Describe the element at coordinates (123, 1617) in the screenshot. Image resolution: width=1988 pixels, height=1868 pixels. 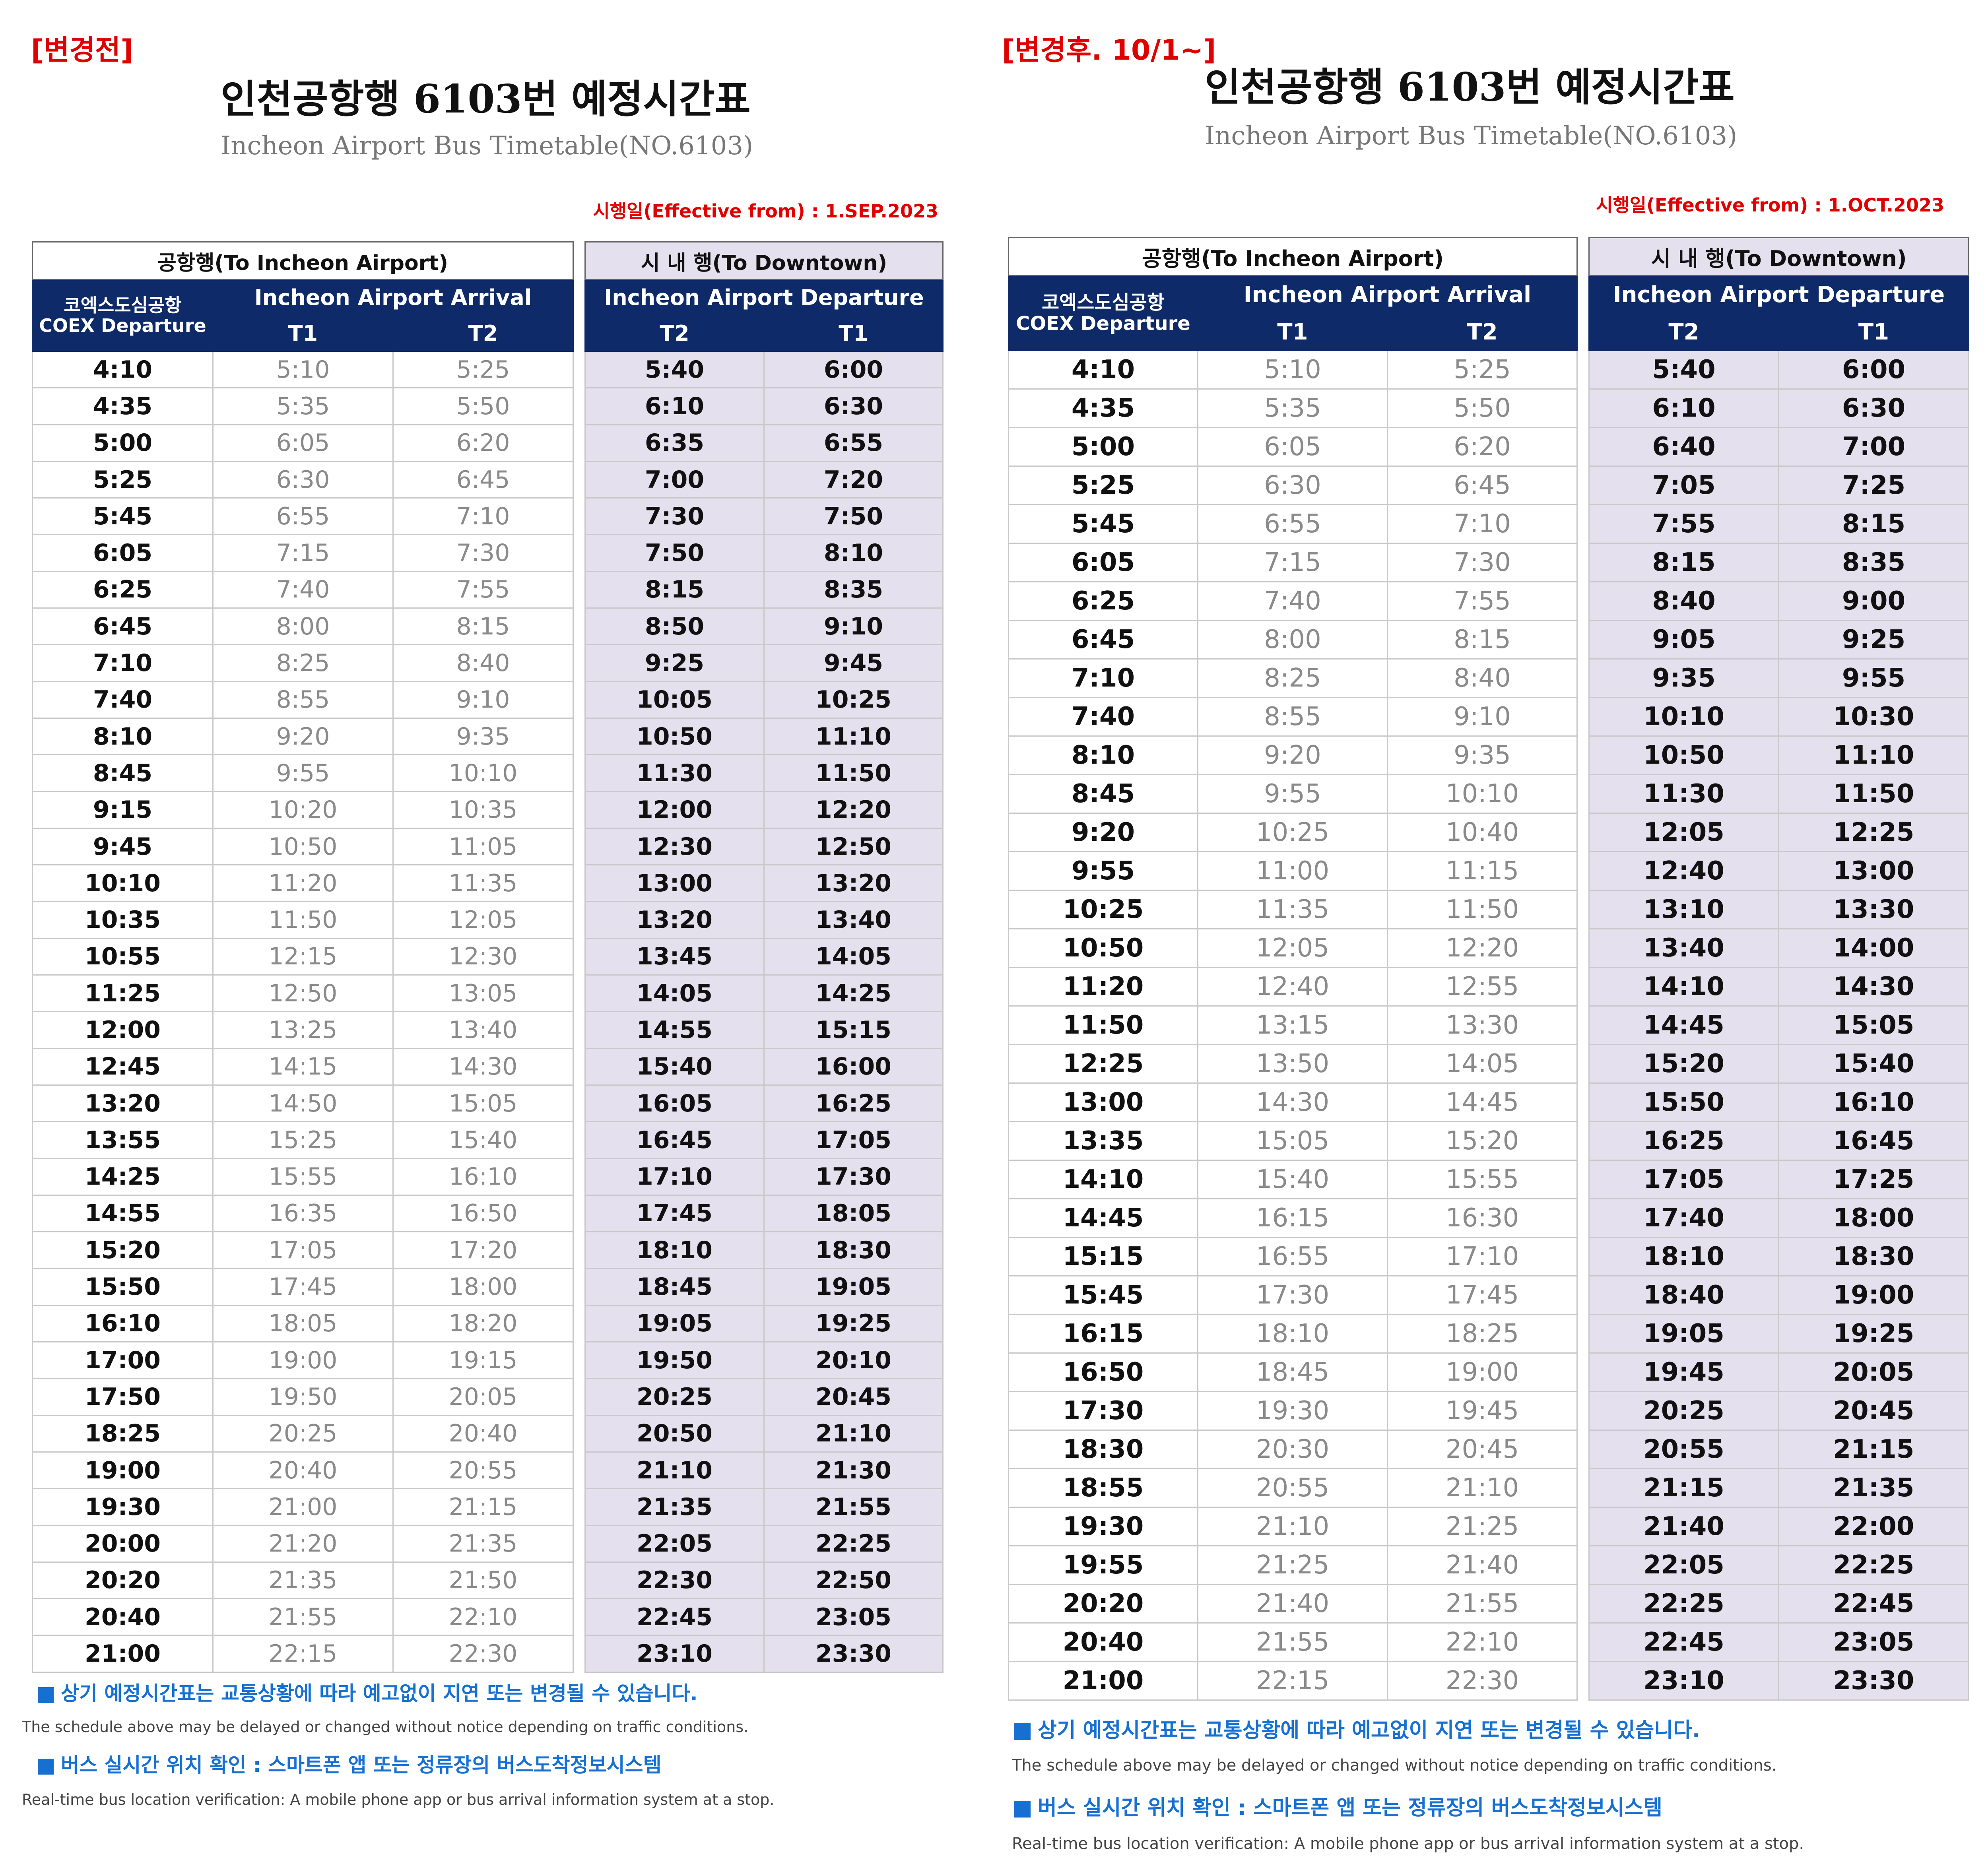
I see `time-cell: 20:40` at that location.